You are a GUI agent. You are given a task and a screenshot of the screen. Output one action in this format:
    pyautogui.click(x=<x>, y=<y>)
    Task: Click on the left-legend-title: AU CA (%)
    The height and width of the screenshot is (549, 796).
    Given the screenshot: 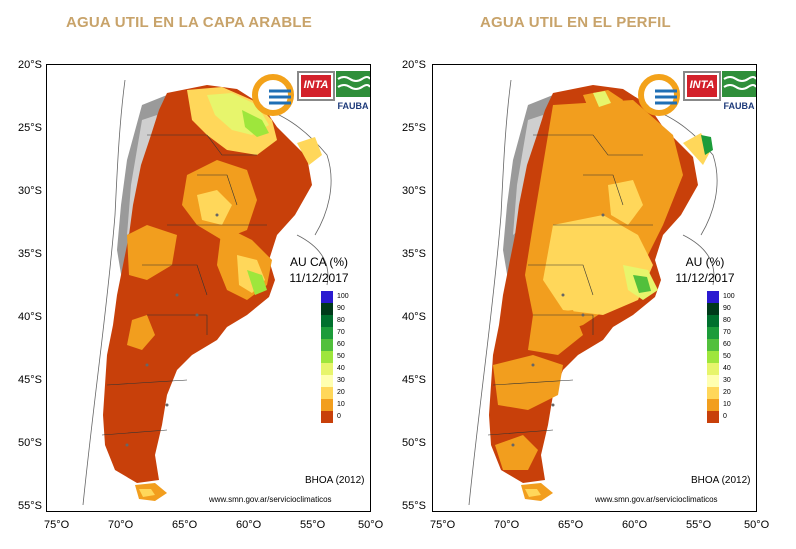 What is the action you would take?
    pyautogui.click(x=318, y=262)
    